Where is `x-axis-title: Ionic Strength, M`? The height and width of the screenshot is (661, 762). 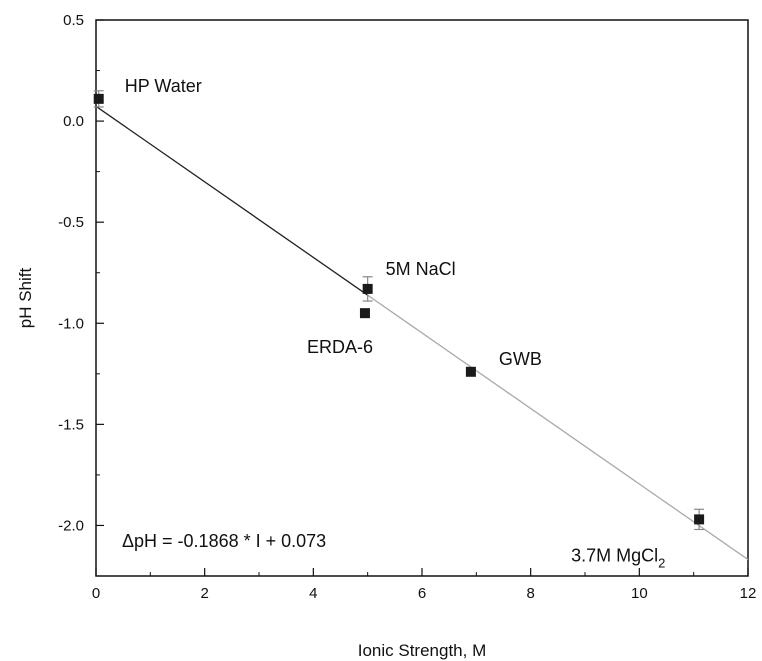 x-axis-title: Ionic Strength, M is located at coordinates (422, 650).